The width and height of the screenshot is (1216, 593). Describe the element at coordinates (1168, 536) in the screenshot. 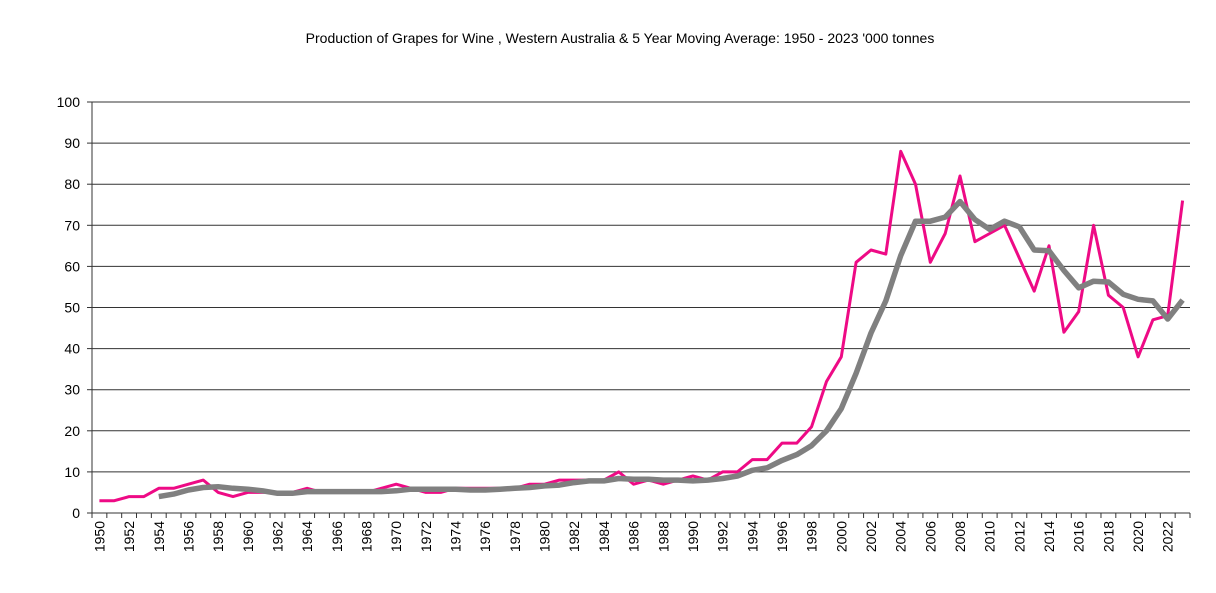

I see `x-tick-label: 2022` at that location.